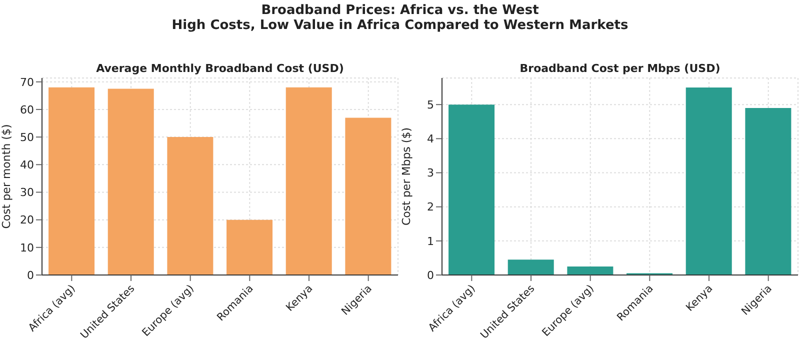 This screenshot has height=341, width=800. I want to click on y-tick-label: 2, so click(430, 207).